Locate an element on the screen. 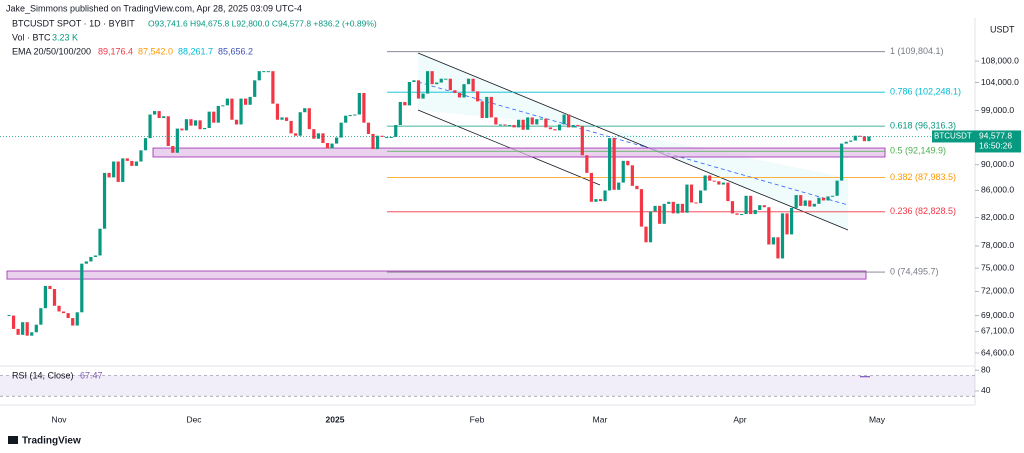 The width and height of the screenshot is (1024, 453). mid-line is located at coordinates (633, 143).